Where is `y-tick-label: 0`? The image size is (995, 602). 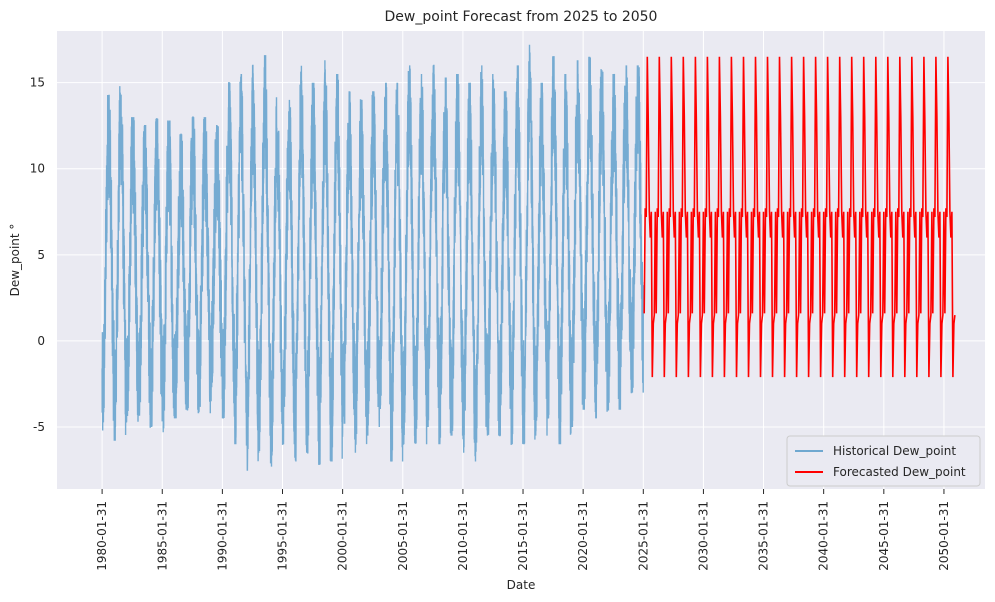
y-tick-label: 0 is located at coordinates (41, 341).